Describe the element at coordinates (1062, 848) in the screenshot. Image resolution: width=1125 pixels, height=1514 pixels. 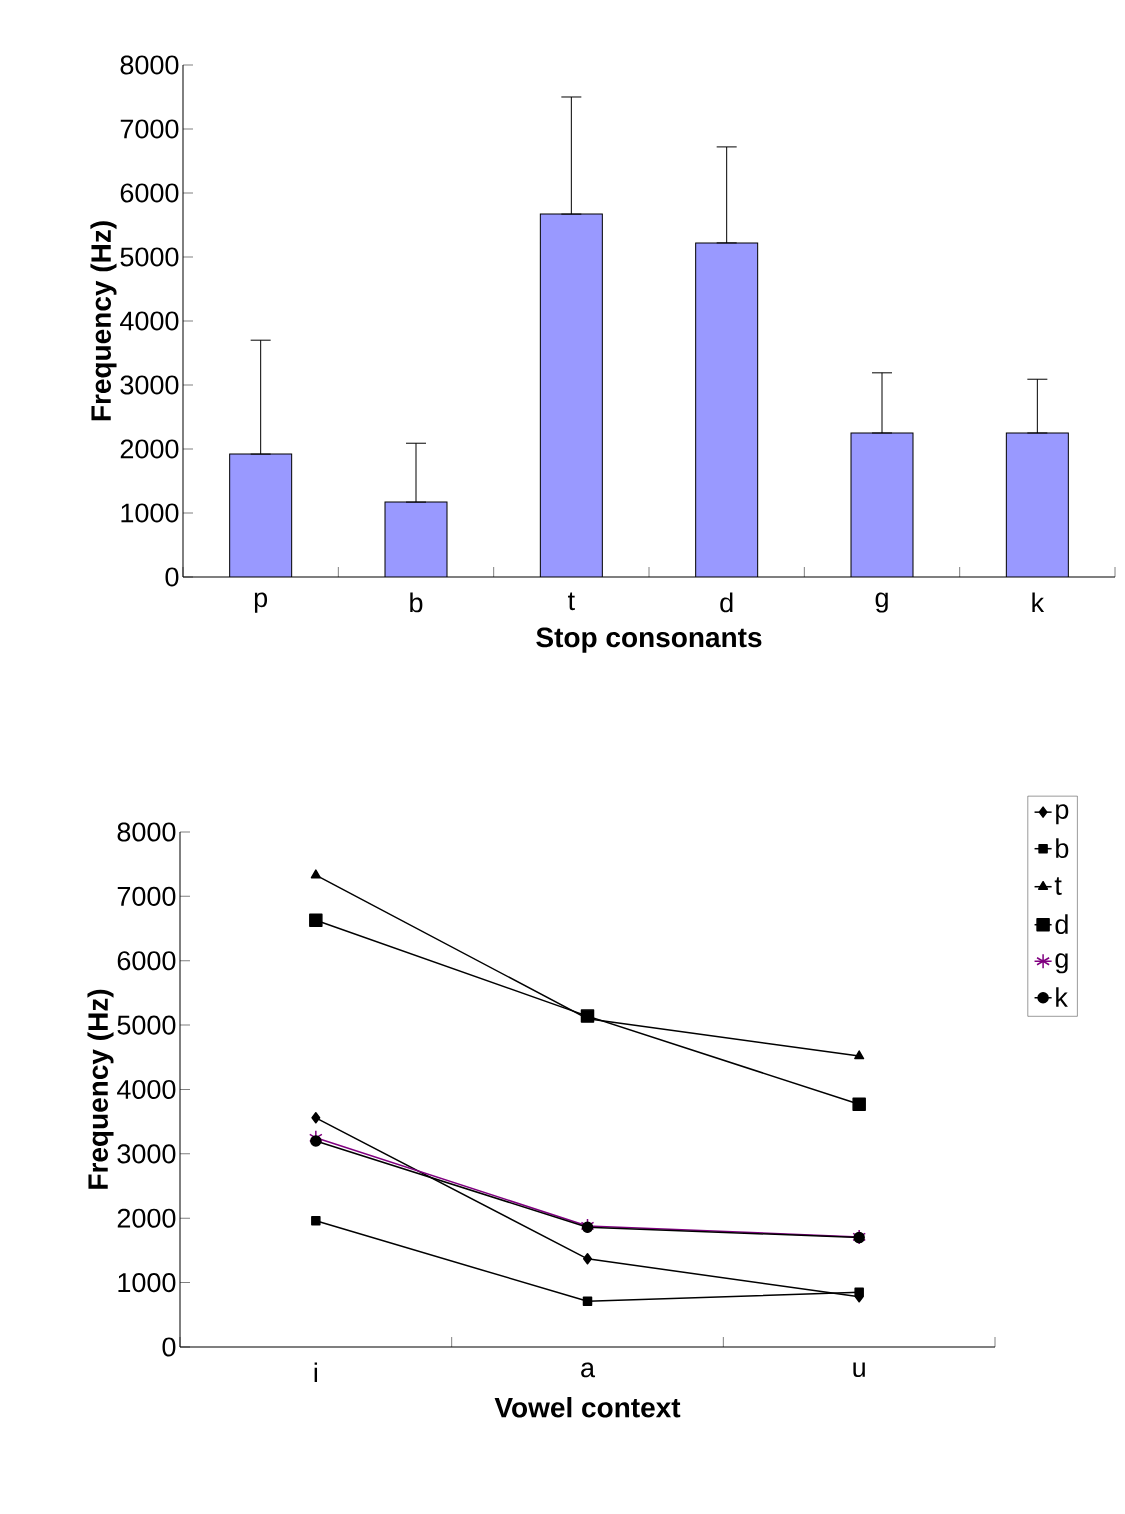
I see `legend-label: b` at that location.